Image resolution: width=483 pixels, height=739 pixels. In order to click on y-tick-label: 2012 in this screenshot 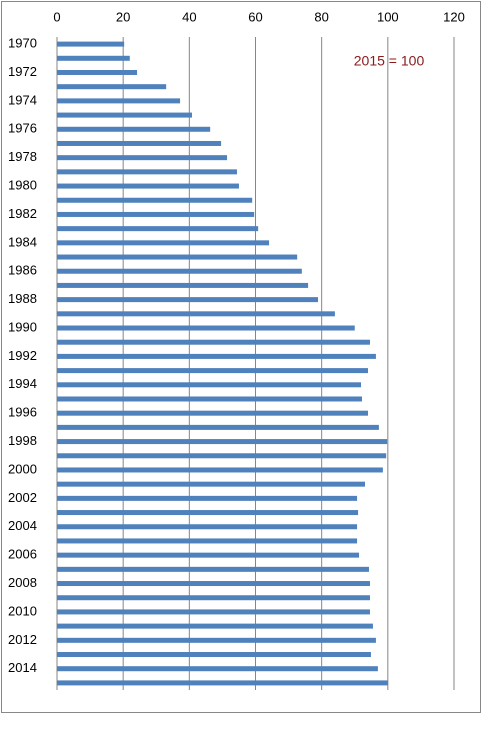, I will do `click(22, 639)`.